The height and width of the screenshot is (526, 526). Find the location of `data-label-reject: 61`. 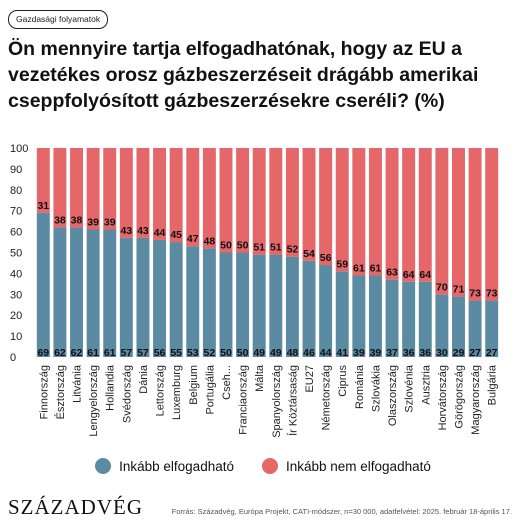

data-label-reject: 61 is located at coordinates (376, 268).